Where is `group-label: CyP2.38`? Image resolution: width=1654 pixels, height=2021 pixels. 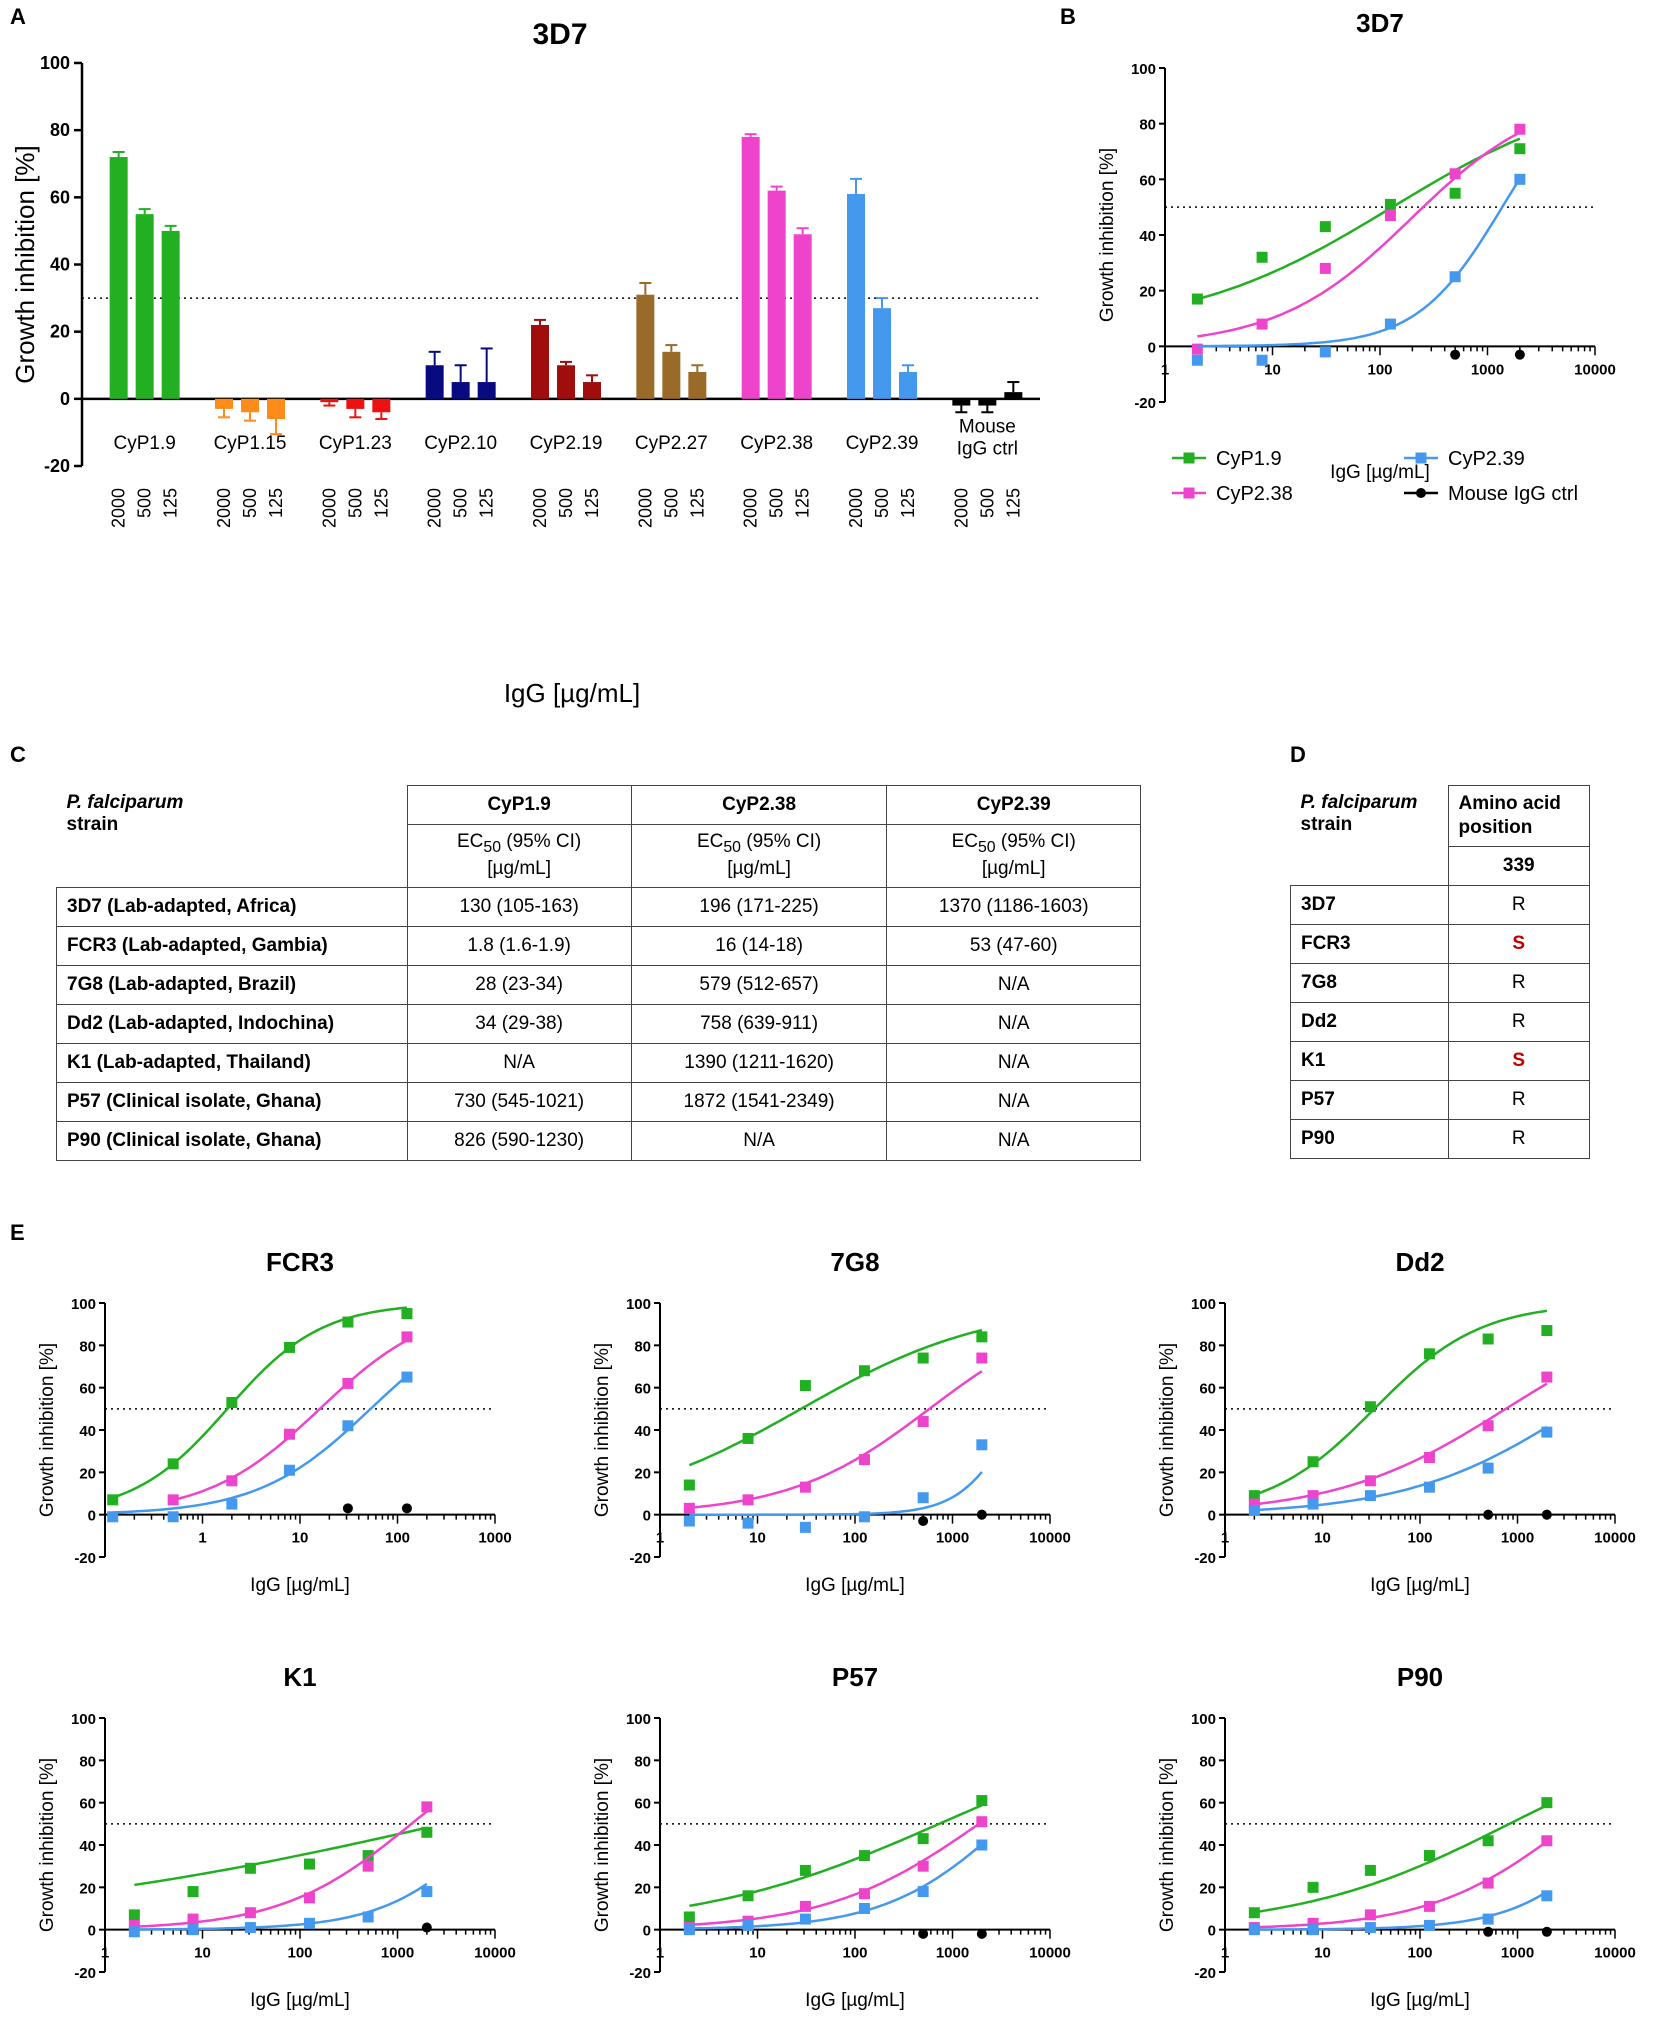 group-label: CyP2.38 is located at coordinates (776, 443).